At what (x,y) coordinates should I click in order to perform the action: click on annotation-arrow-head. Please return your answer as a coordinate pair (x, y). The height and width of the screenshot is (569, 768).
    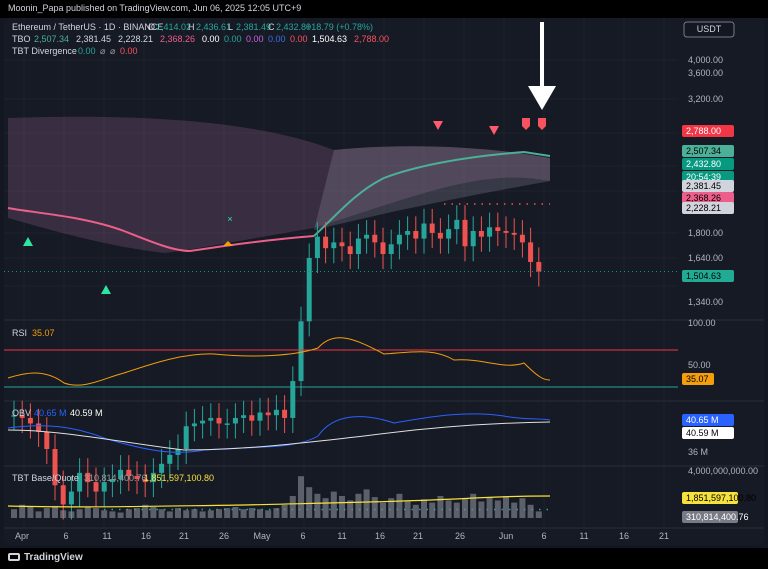
    Looking at the image, I should click on (542, 98).